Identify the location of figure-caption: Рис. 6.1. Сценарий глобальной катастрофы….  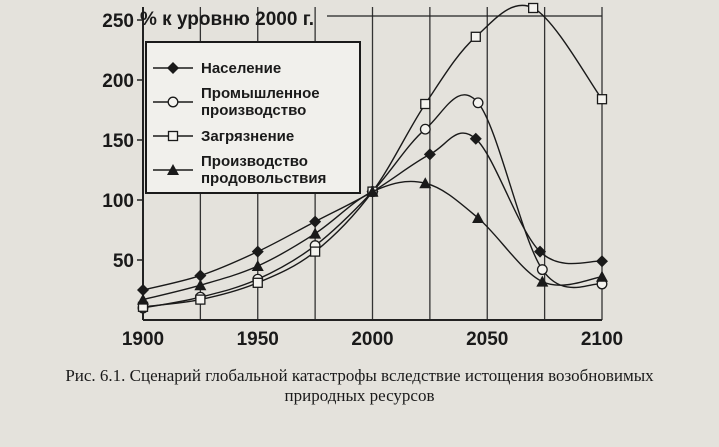
(359, 386).